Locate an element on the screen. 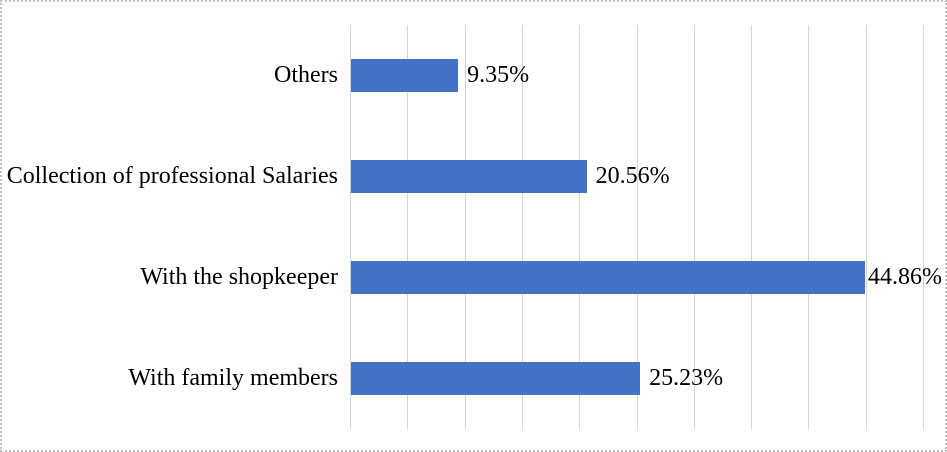  value-label: 44.86% is located at coordinates (905, 277).